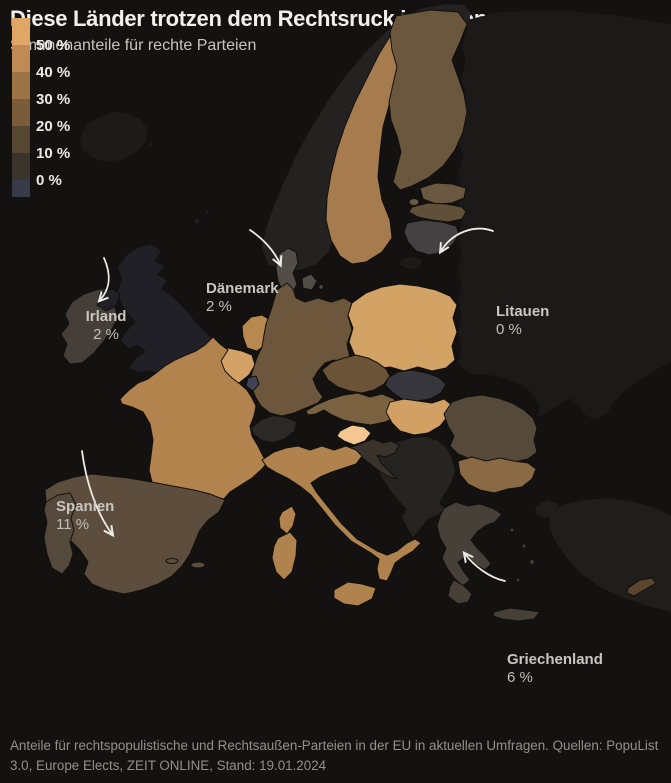 Image resolution: width=671 pixels, height=783 pixels. Describe the element at coordinates (242, 298) in the screenshot. I see `annotation-denmark: Dänemark 2 %` at that location.